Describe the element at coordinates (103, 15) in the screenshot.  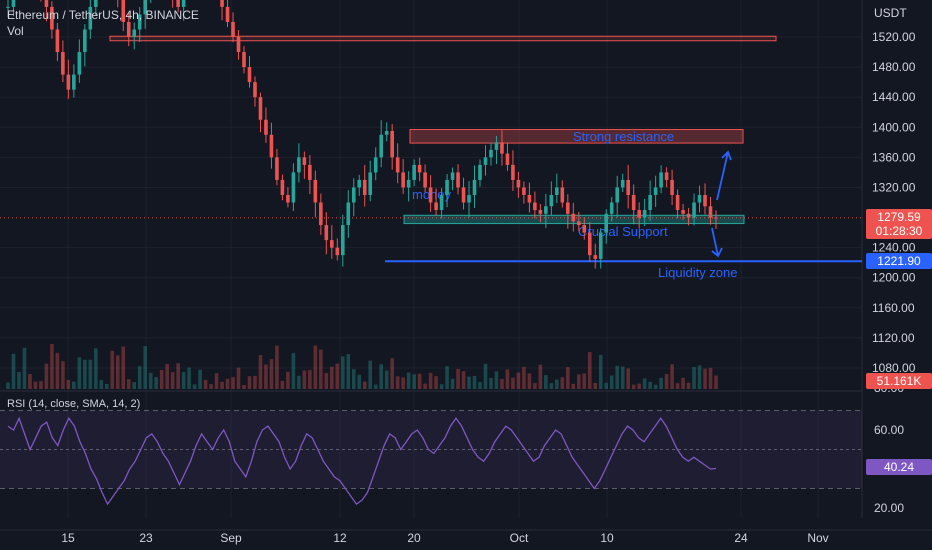
I see `symbol-legend: Ethereum / TetherUS, 4h, BINANCE` at that location.